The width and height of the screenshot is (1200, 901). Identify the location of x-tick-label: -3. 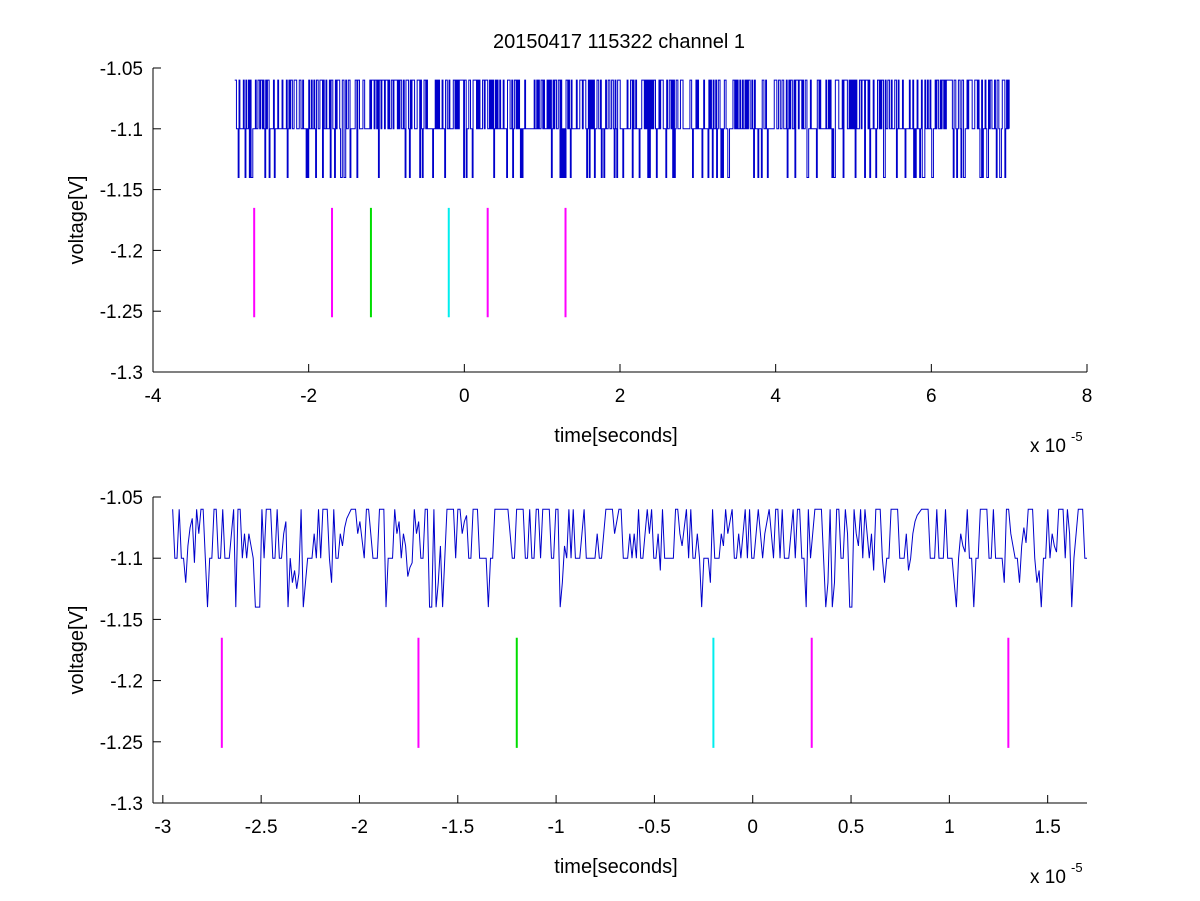
(162, 827).